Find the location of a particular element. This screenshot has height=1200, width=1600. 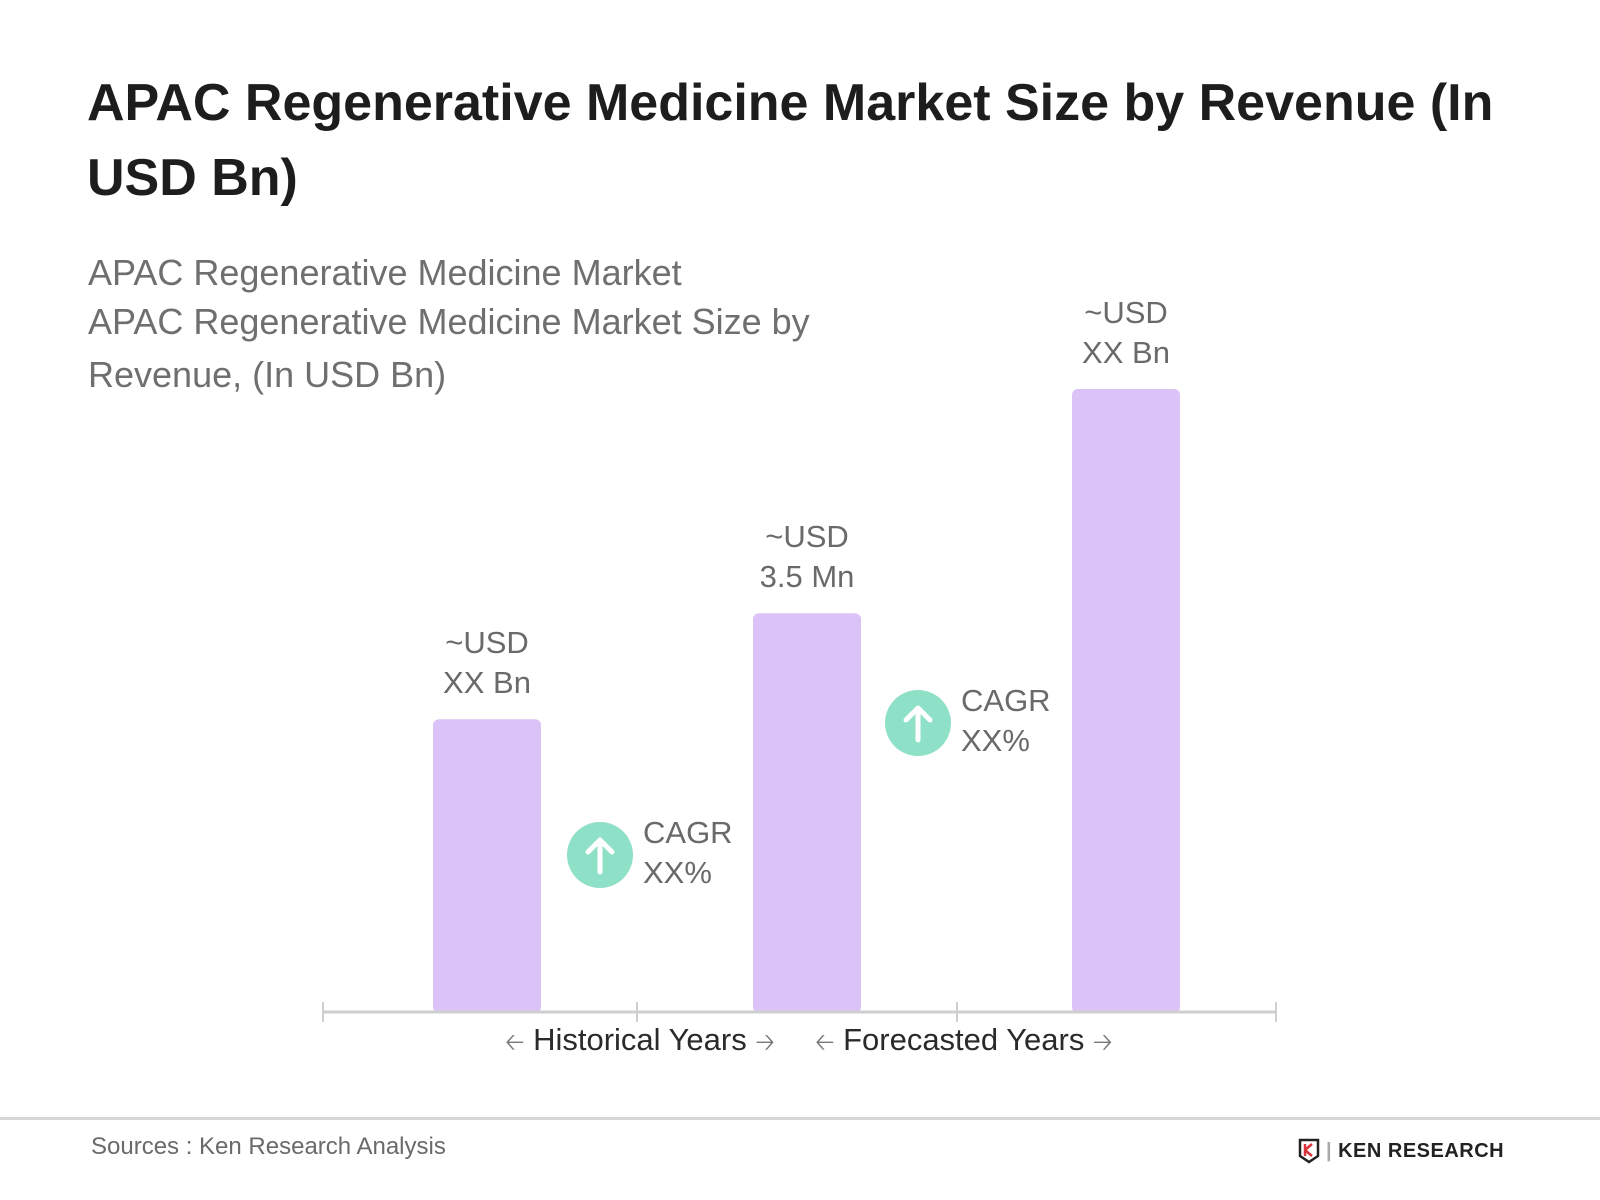

ken-research-logo: | KEN RESEARCH is located at coordinates (1401, 1151).